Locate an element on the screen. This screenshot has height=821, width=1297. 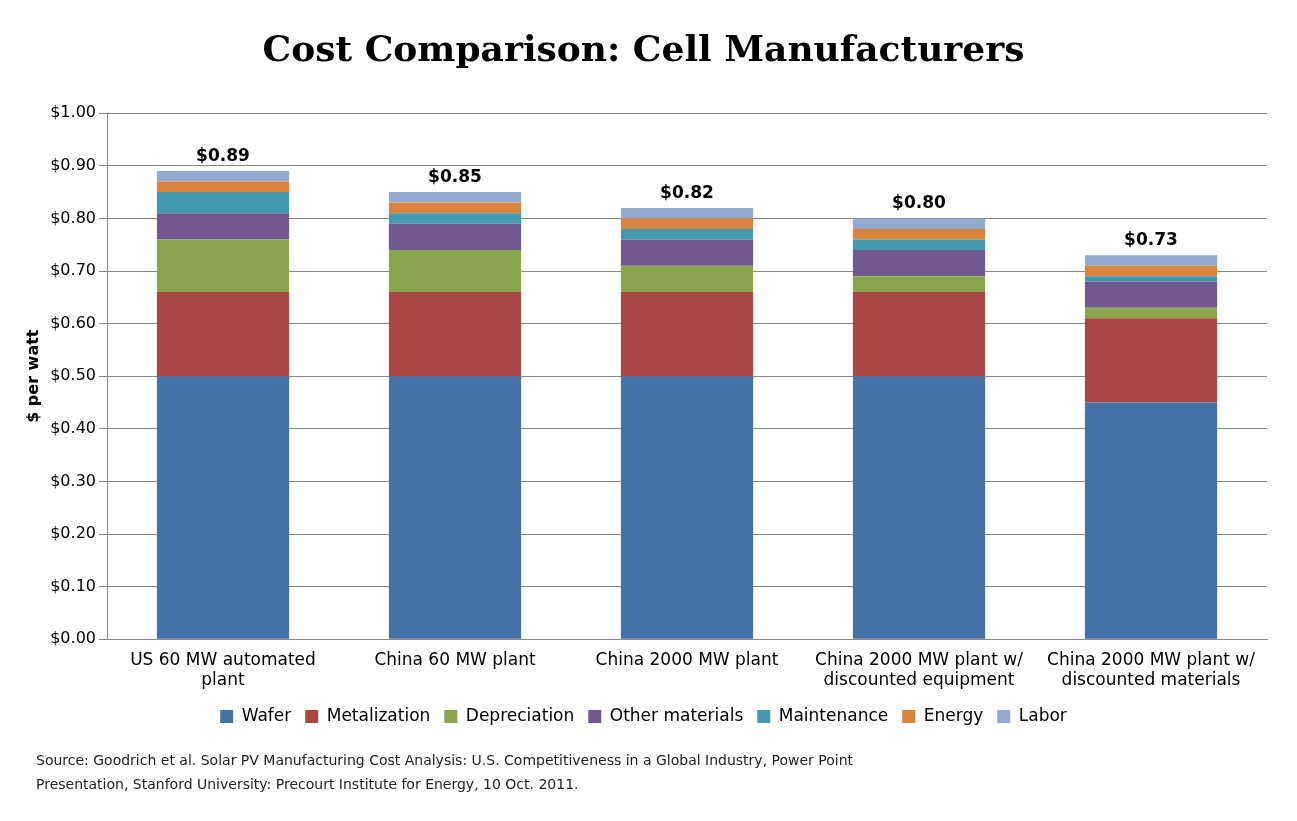
y-tick-label: $0.20 is located at coordinates (73, 533).